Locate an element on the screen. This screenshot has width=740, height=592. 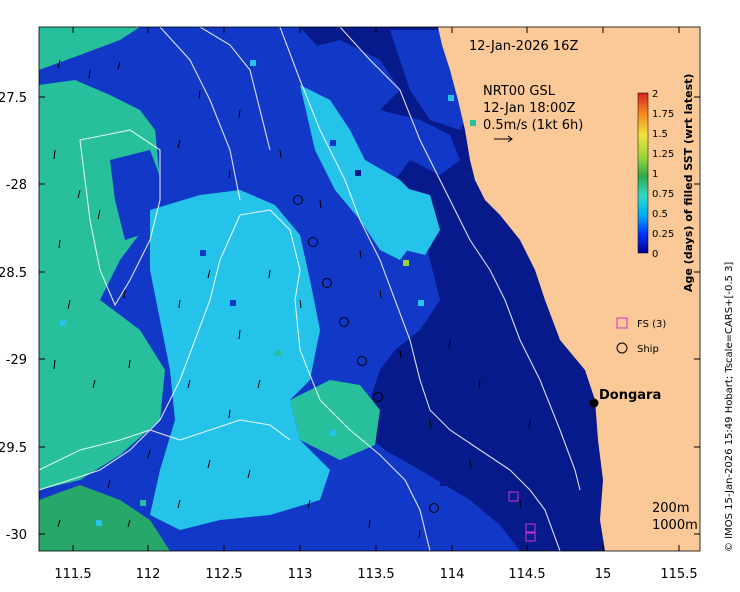
y-tick-label: -28 is located at coordinates (16, 185).